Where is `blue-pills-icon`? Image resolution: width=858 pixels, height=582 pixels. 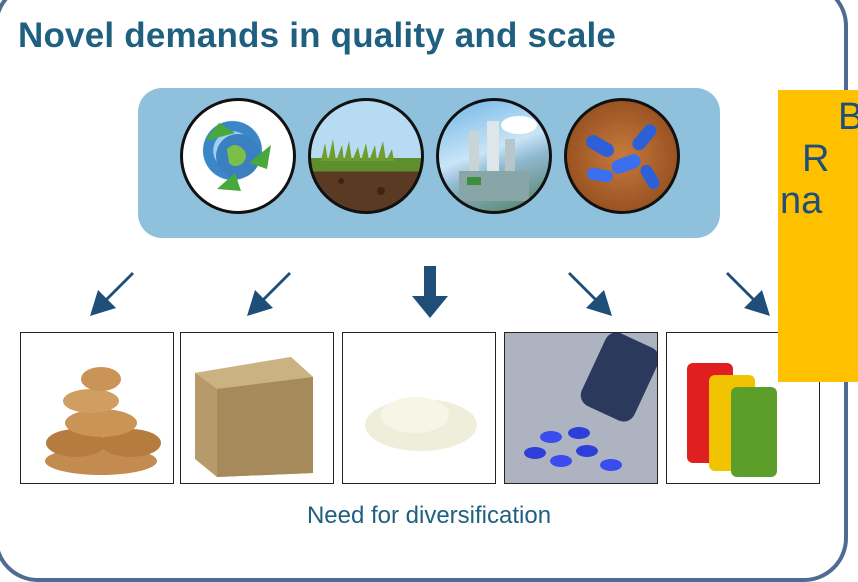 blue-pills-icon is located at coordinates (581, 408).